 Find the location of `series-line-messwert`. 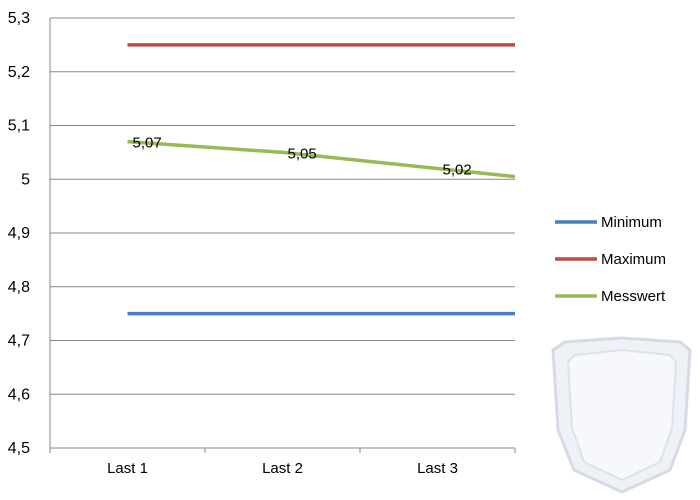

series-line-messwert is located at coordinates (321, 159).